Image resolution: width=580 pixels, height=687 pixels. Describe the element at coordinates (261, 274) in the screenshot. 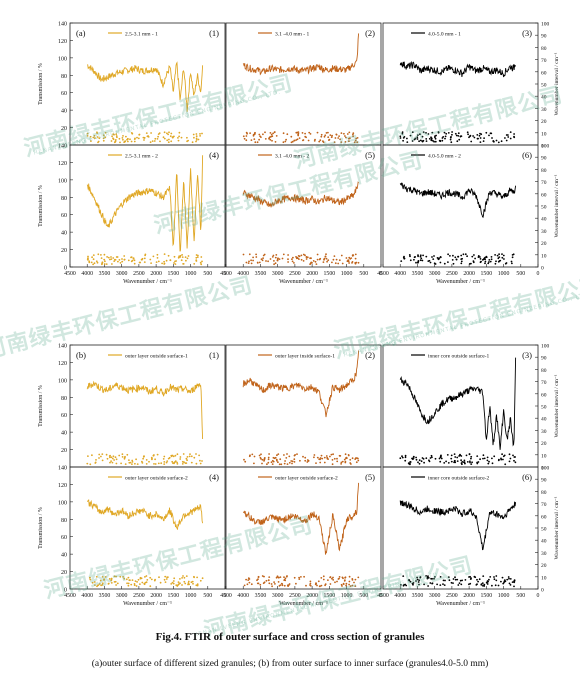

I see `x-tick-label: 3500` at that location.